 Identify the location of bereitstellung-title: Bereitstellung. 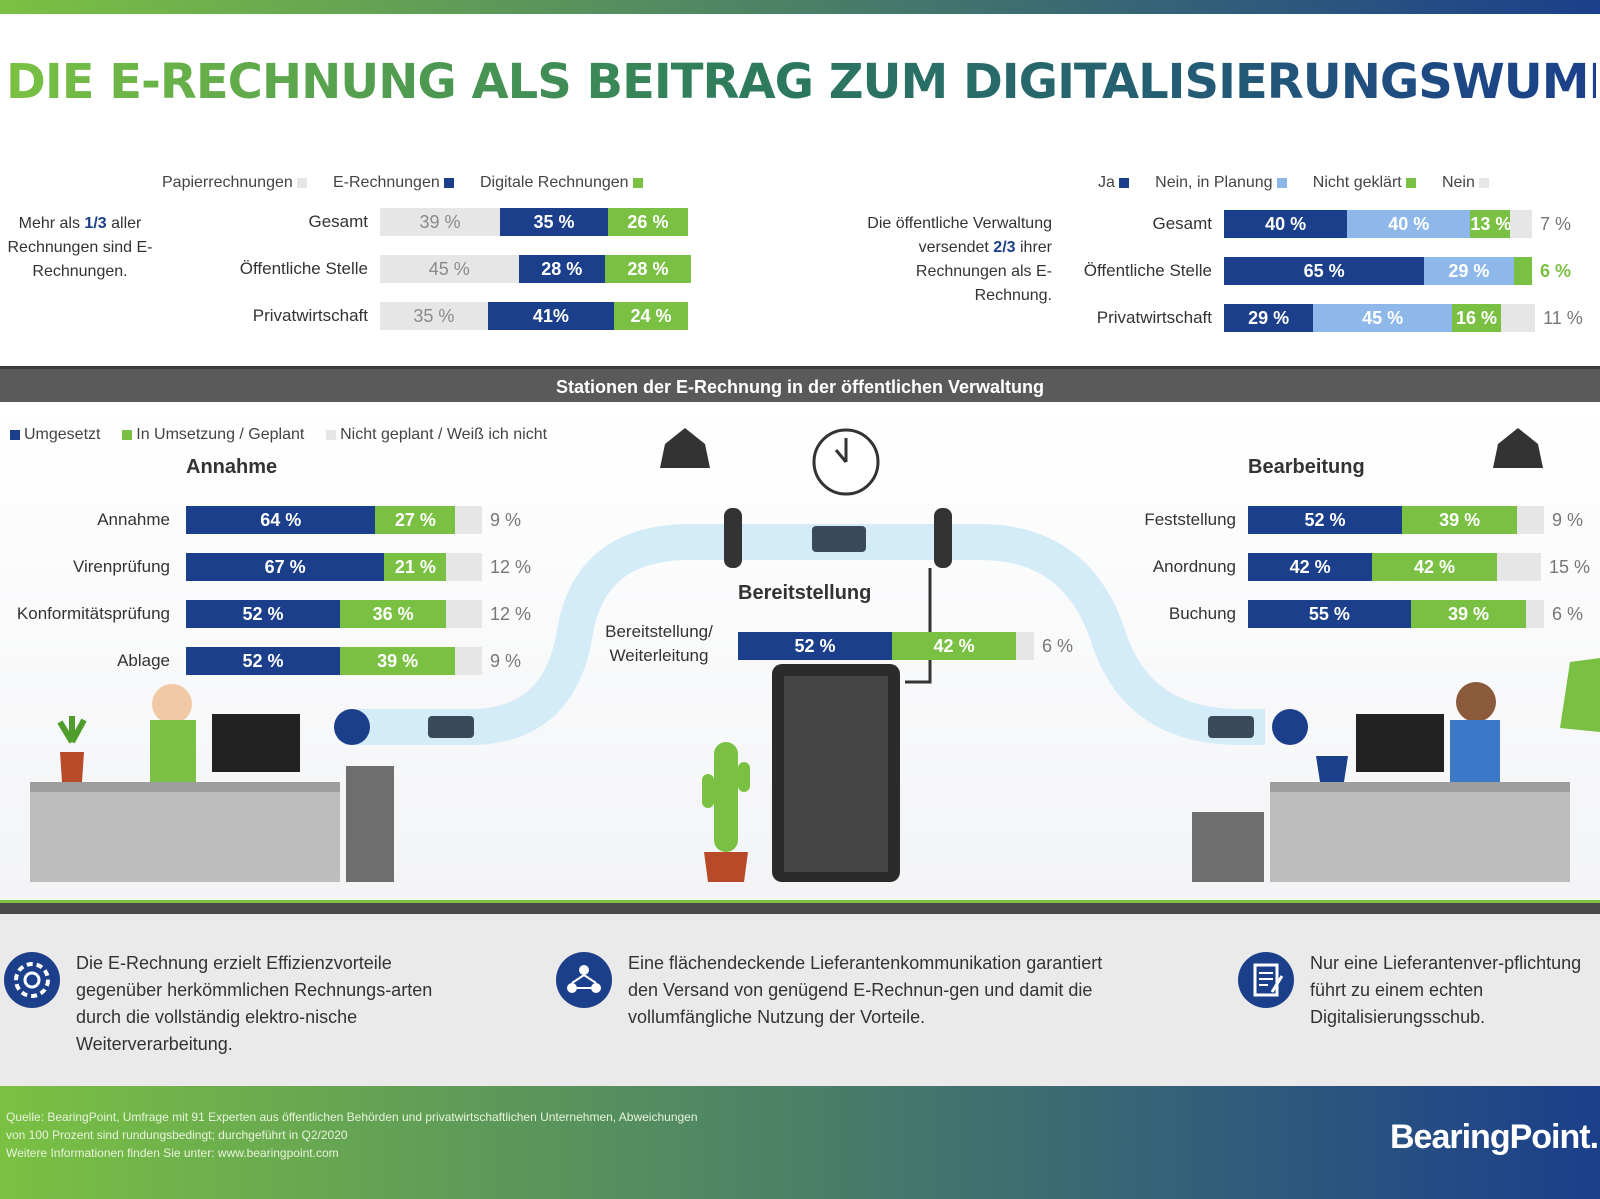
(805, 593).